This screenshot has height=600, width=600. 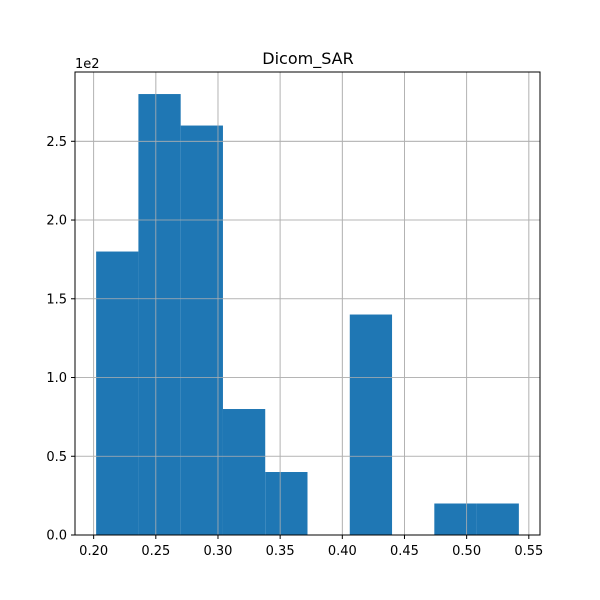 I want to click on x-tick-label: 0.25, so click(x=155, y=551).